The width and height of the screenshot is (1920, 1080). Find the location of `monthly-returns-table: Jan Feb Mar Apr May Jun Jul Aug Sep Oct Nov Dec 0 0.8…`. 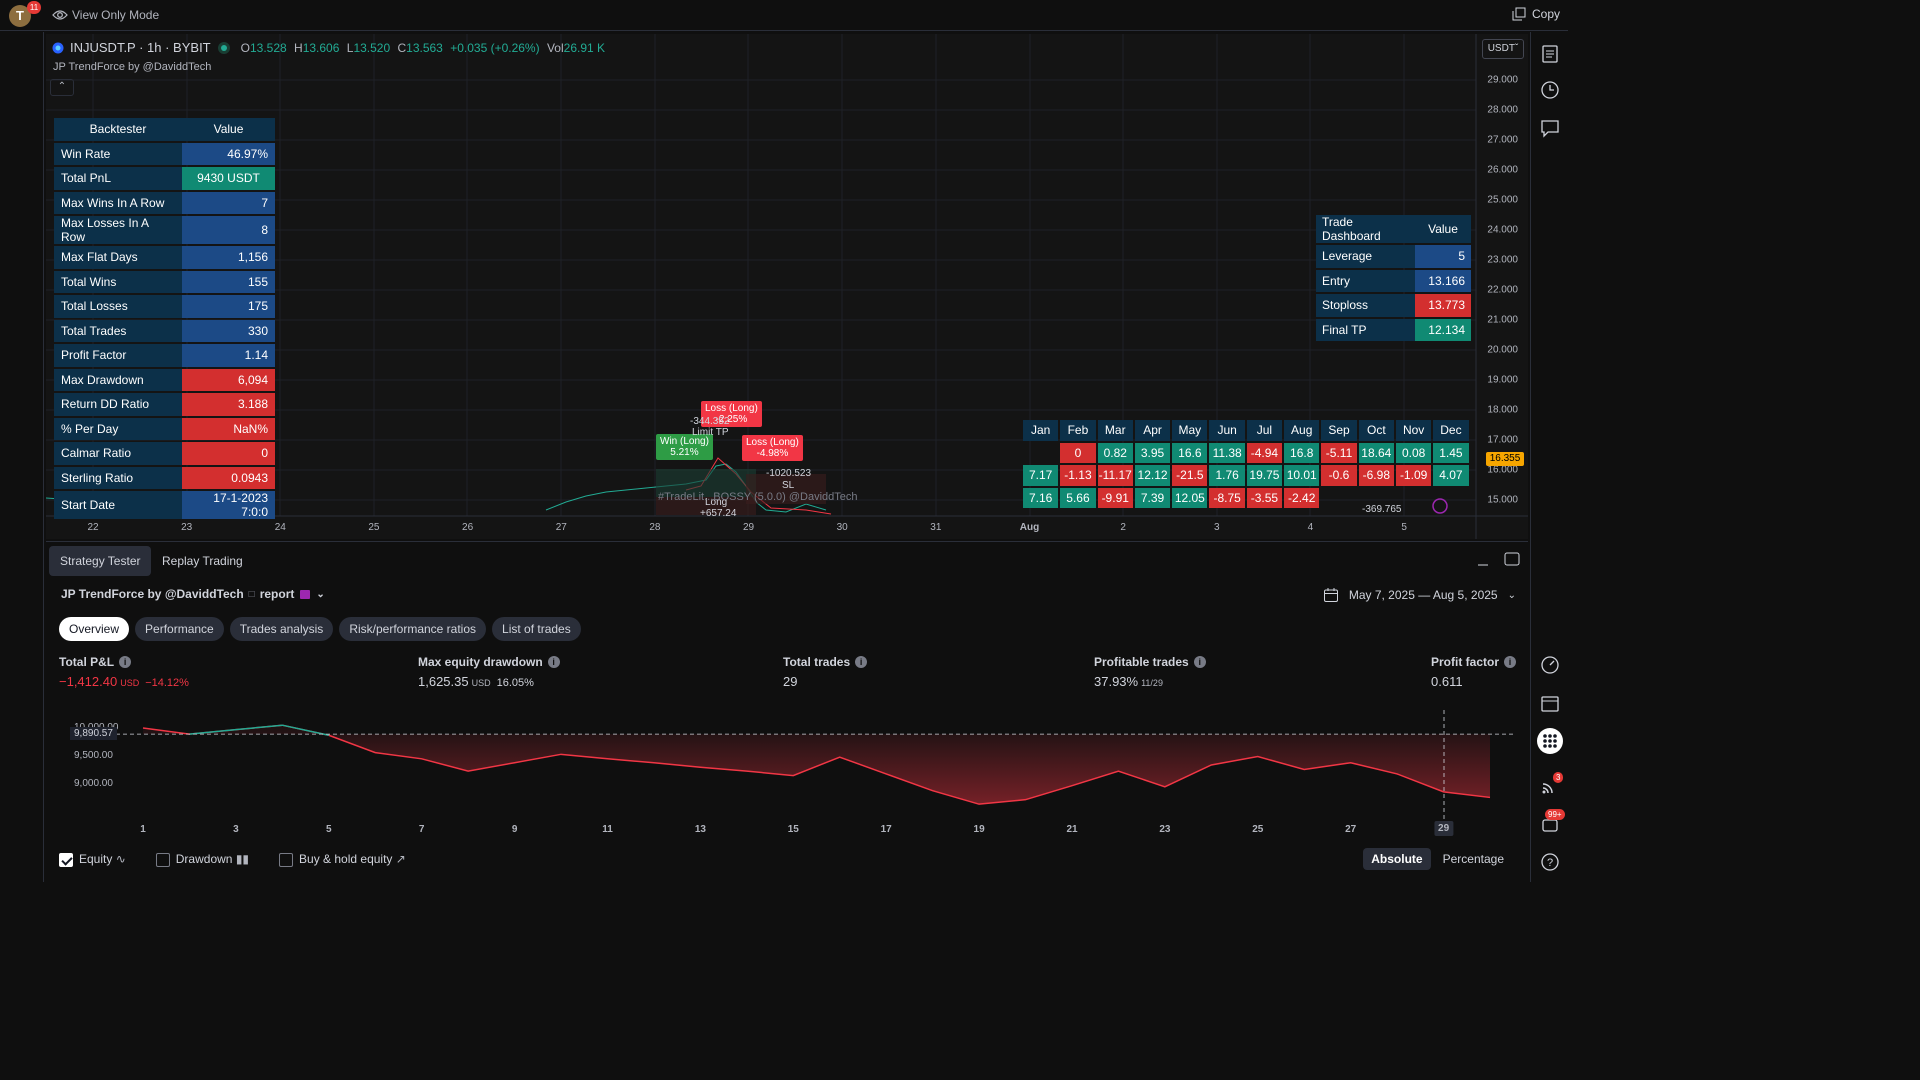

monthly-returns-table: Jan Feb Mar Apr May Jun Jul Aug Sep Oct Nov Dec 0 0.8… is located at coordinates (1246, 464).